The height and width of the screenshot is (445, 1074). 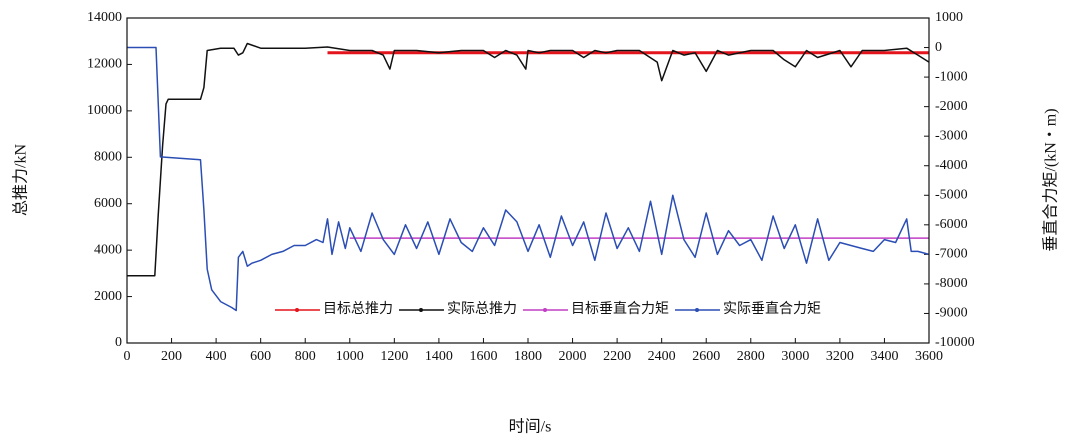 What do you see at coordinates (751, 356) in the screenshot?
I see `x-tick-label: 2800` at bounding box center [751, 356].